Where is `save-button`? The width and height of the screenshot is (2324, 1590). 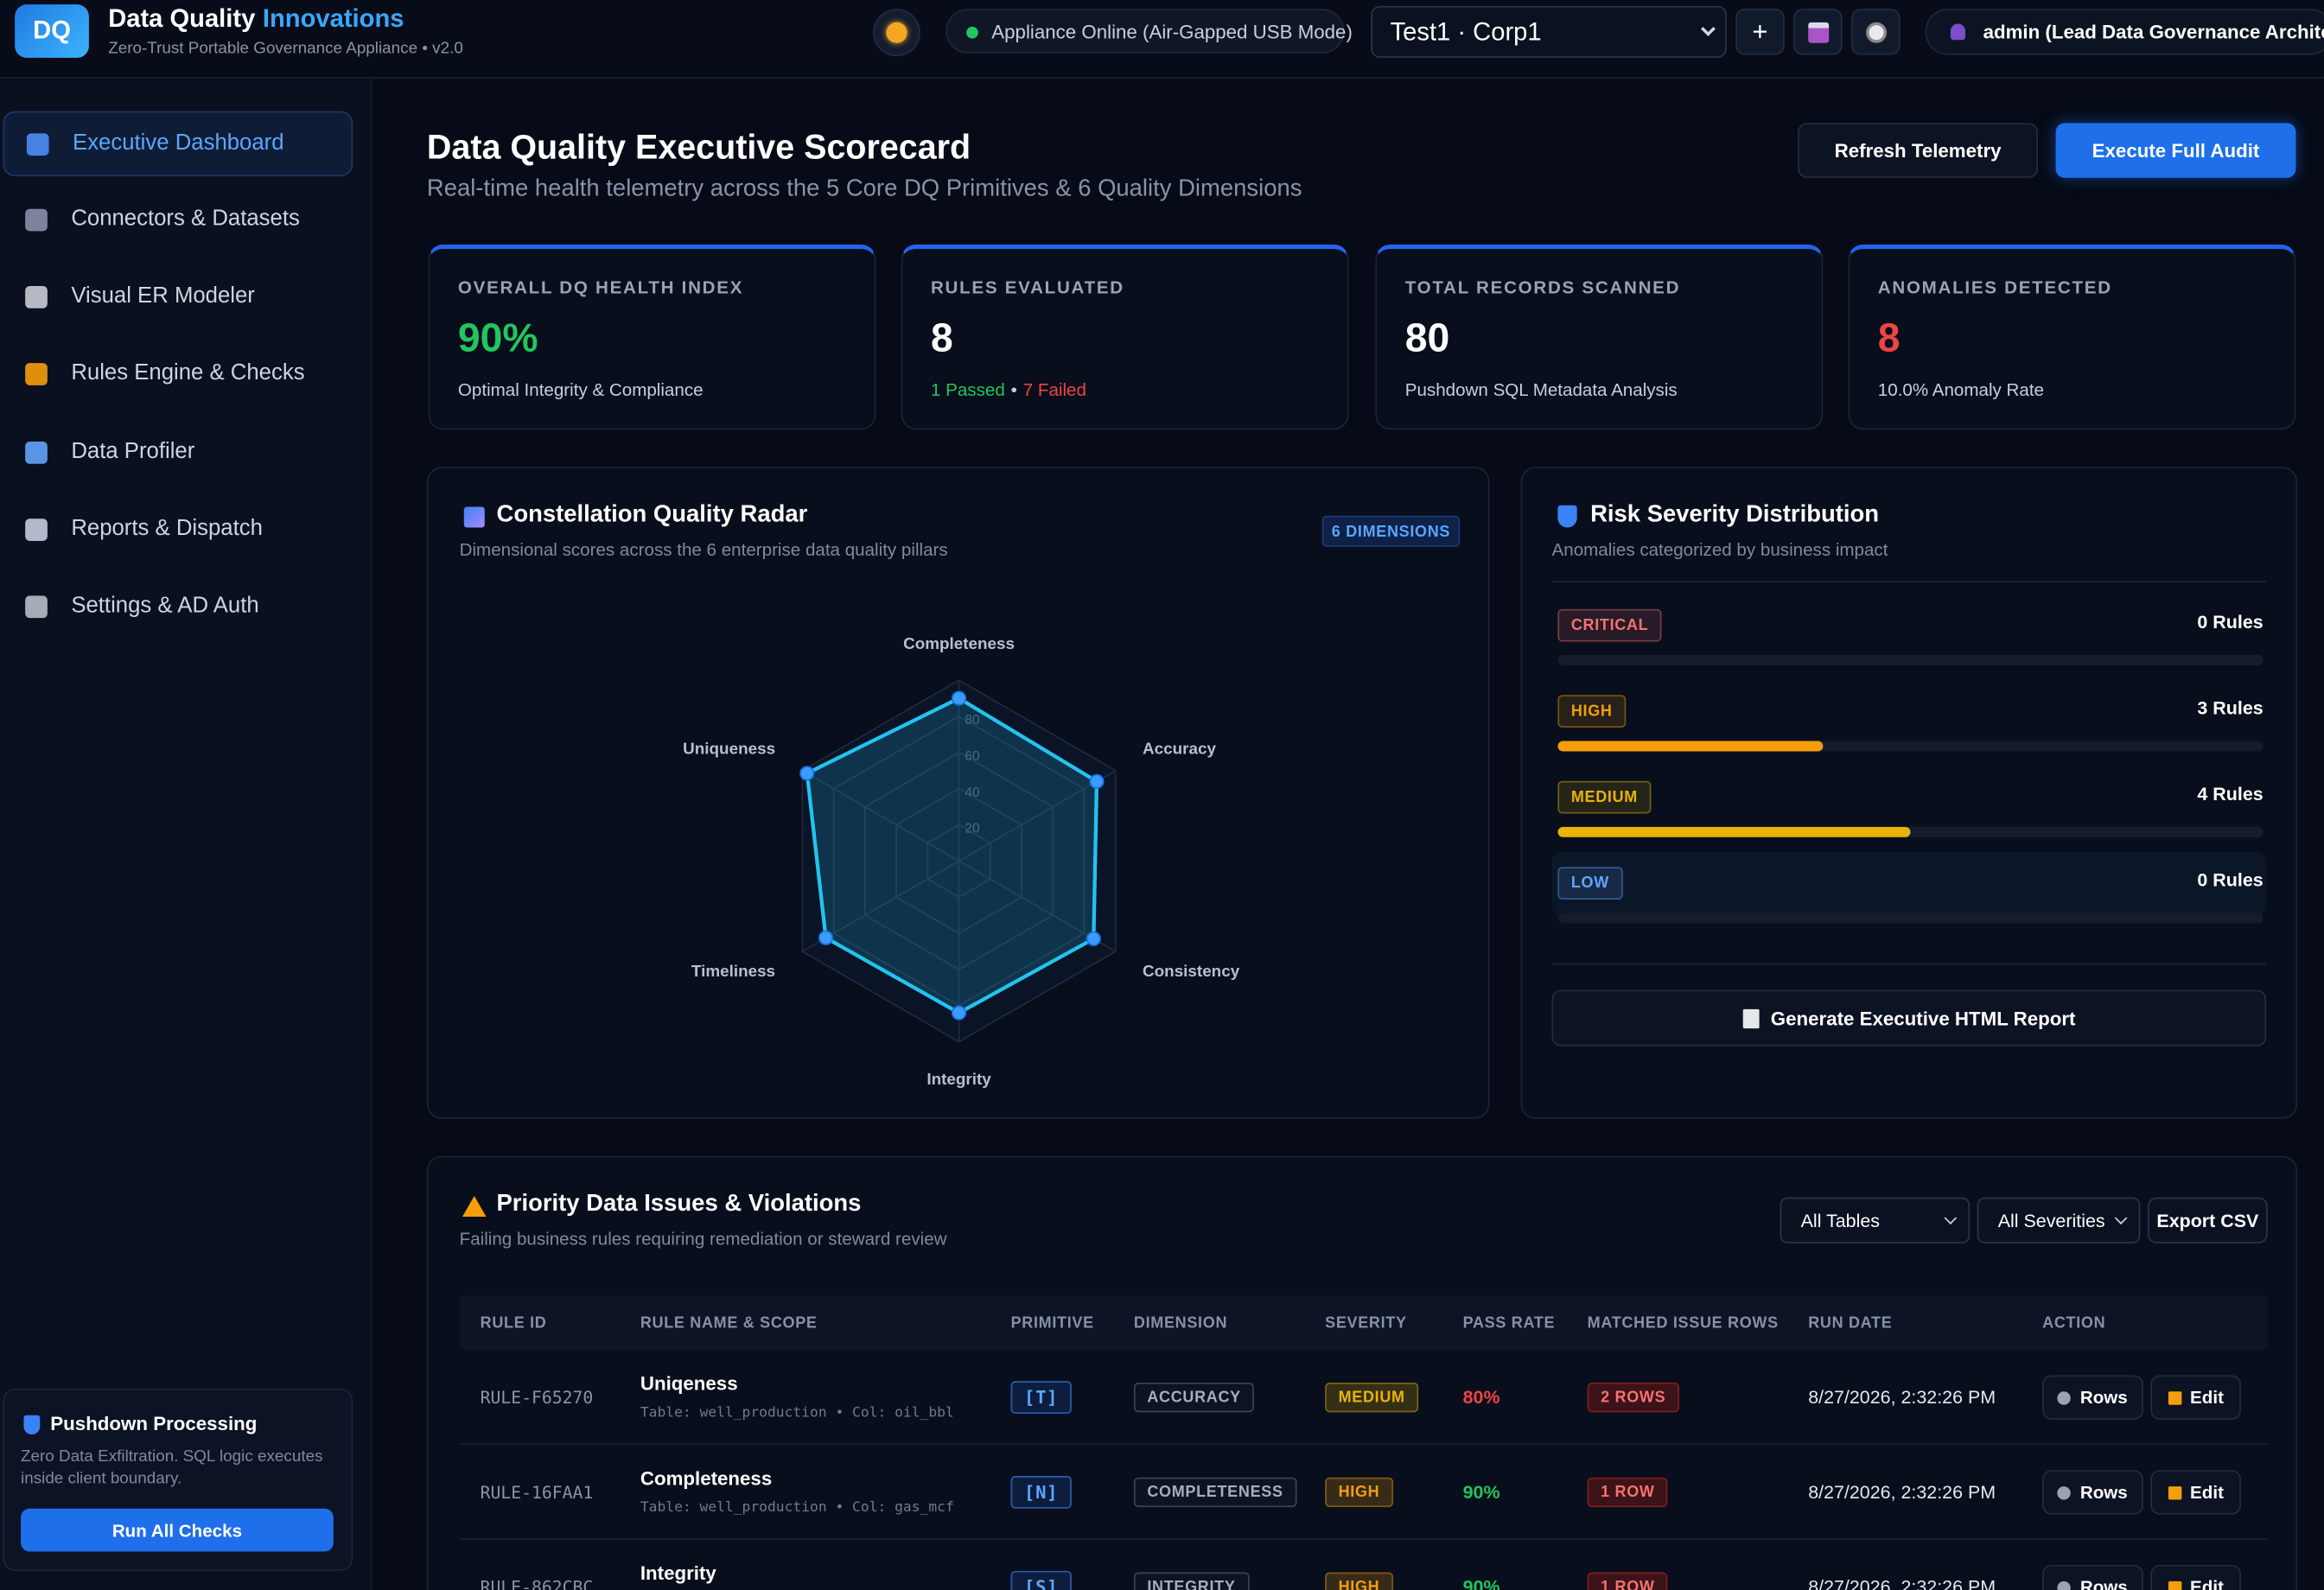 save-button is located at coordinates (1818, 32).